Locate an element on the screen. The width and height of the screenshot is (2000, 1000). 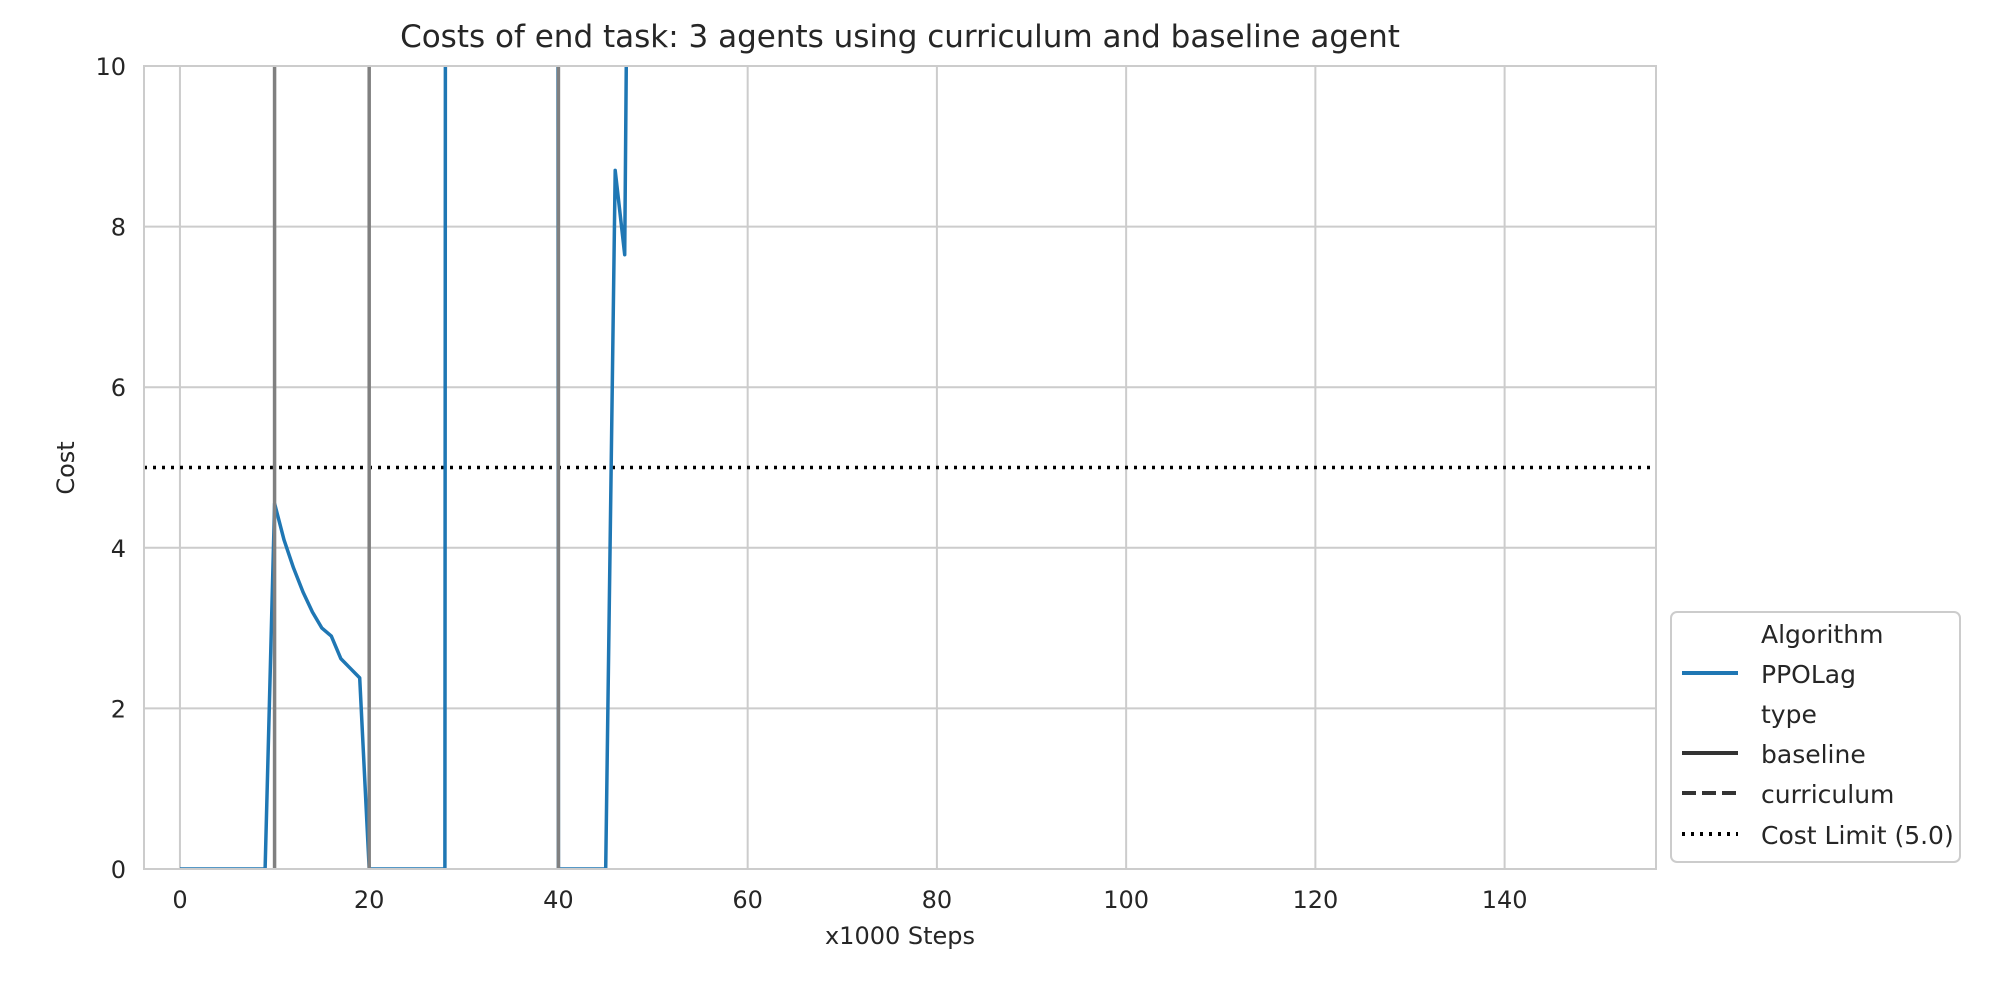
y-tick-label: 10 is located at coordinates (110, 67).